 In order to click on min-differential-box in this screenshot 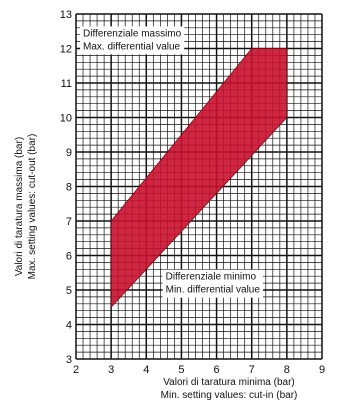, I will do `click(212, 283)`.